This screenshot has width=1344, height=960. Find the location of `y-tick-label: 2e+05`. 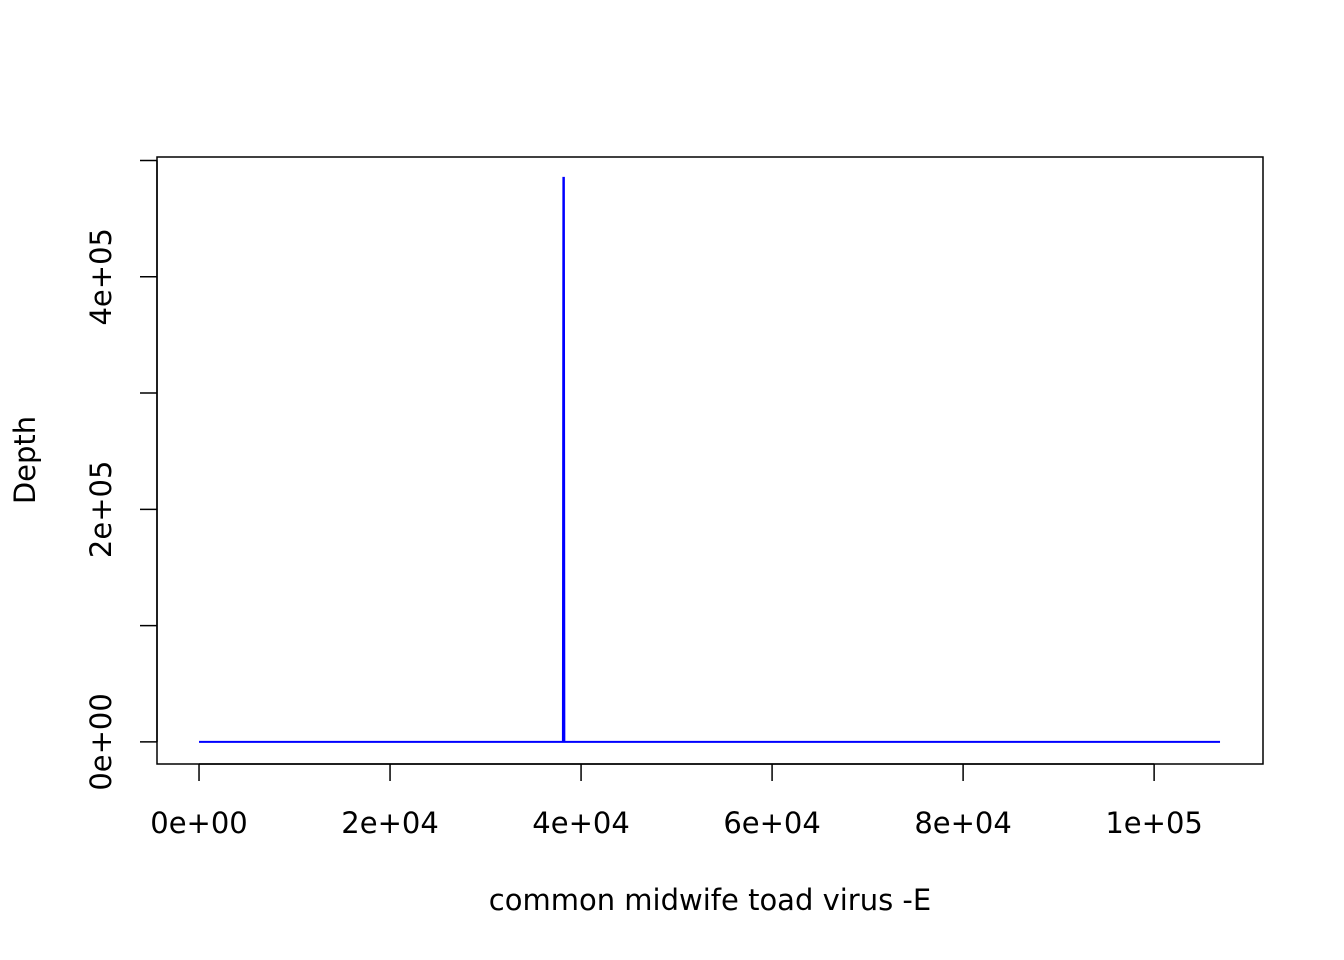

y-tick-label: 2e+05 is located at coordinates (101, 510).